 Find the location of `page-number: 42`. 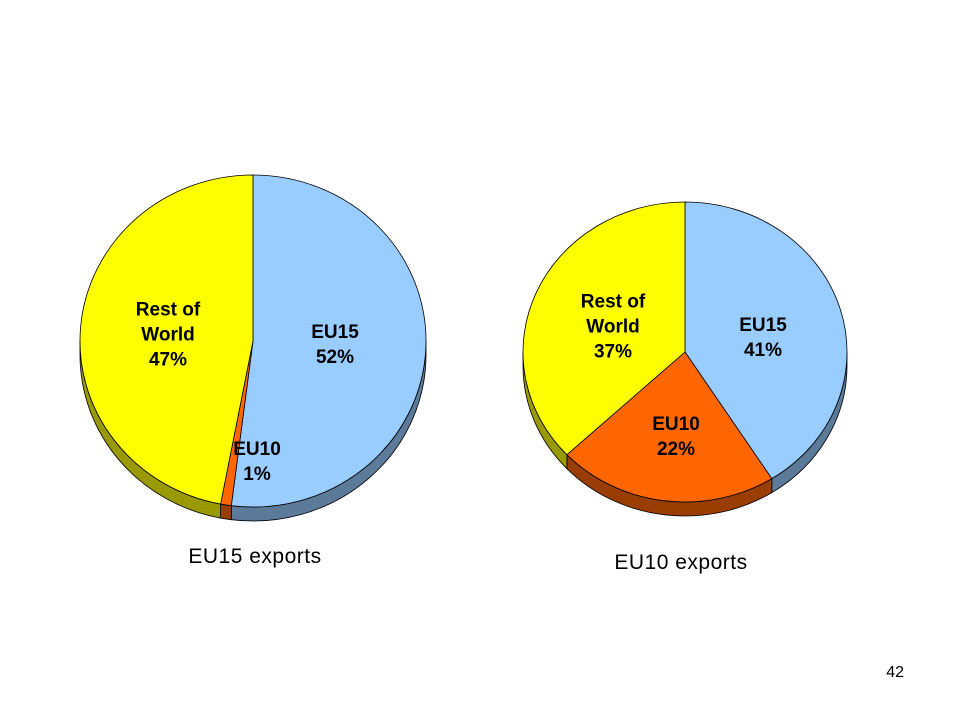

page-number: 42 is located at coordinates (895, 672).